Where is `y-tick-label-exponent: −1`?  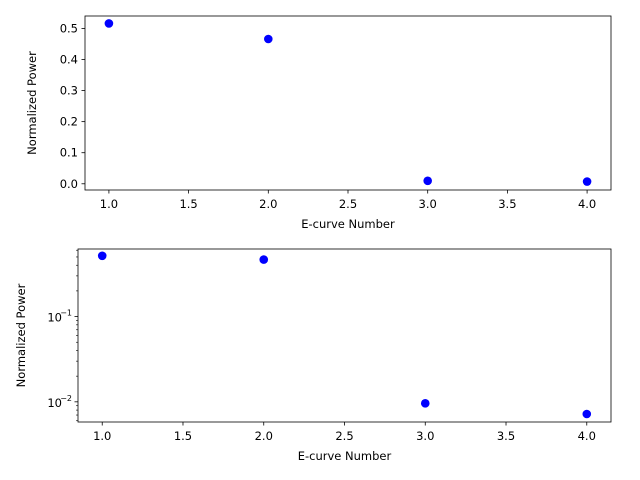
y-tick-label-exponent: −1 is located at coordinates (66, 313).